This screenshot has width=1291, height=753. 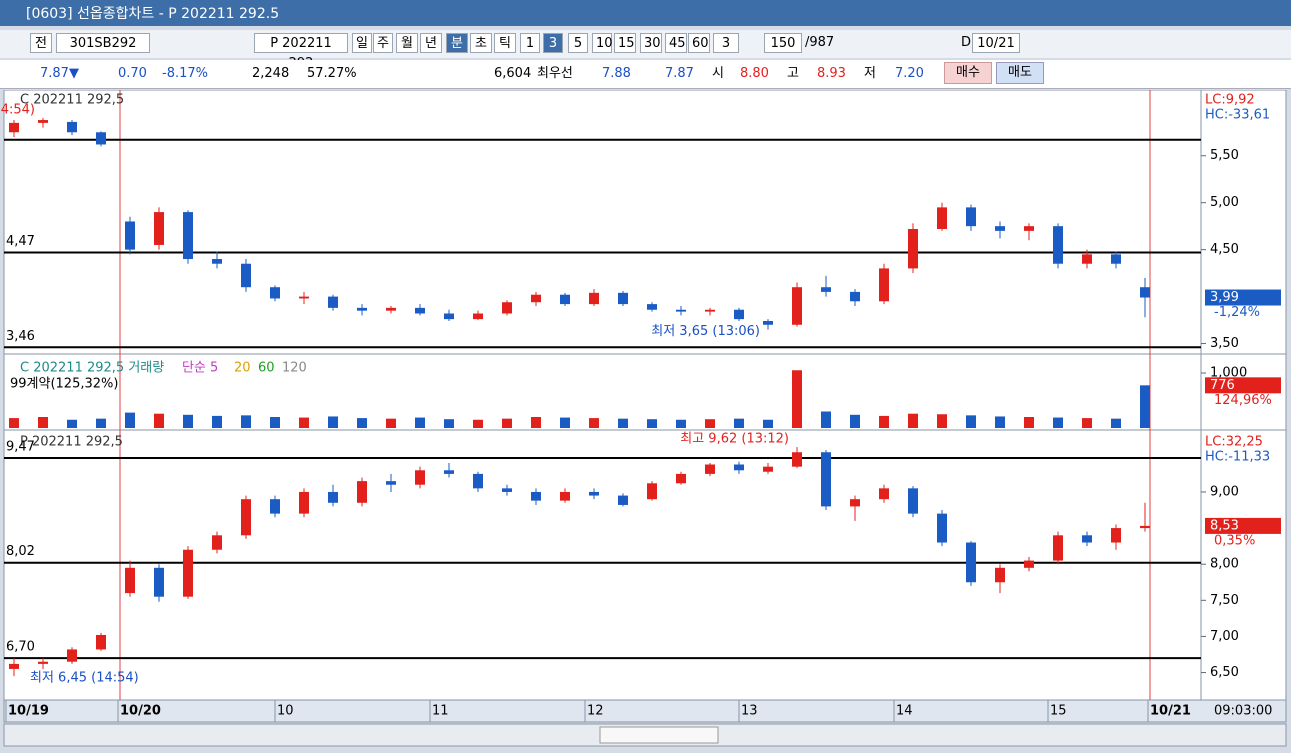 What do you see at coordinates (242, 368) in the screenshot?
I see `ma-label: 20` at bounding box center [242, 368].